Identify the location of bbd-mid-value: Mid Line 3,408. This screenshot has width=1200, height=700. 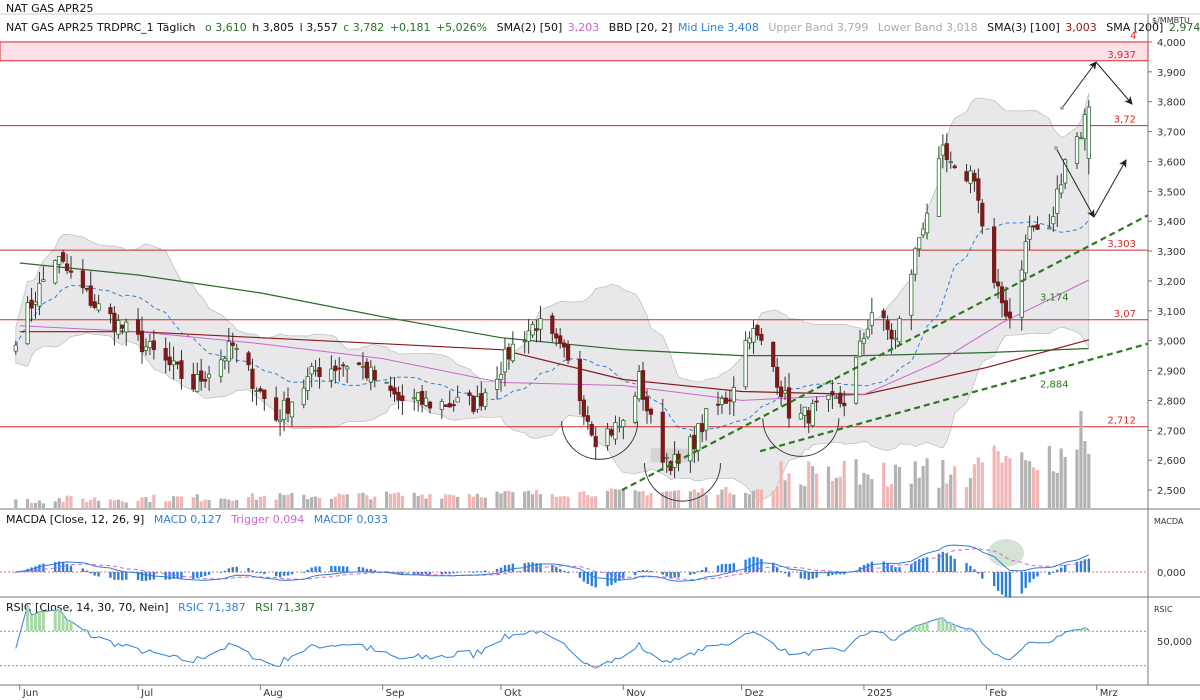
(718, 27).